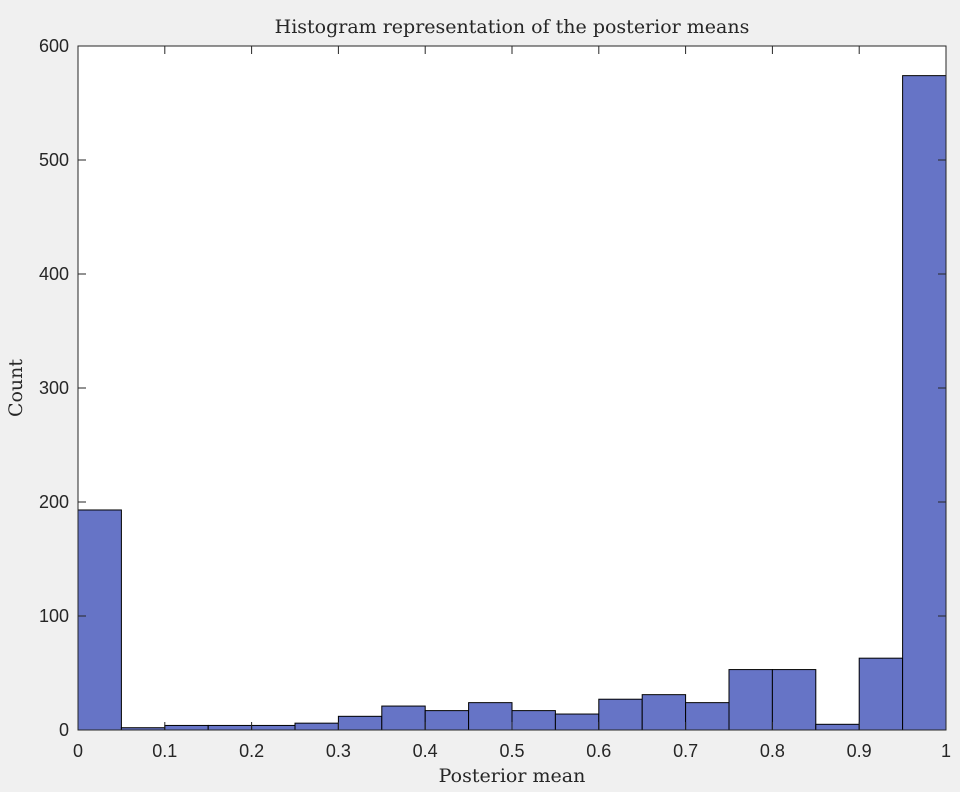  What do you see at coordinates (54, 46) in the screenshot?
I see `y-tick-label: 600` at bounding box center [54, 46].